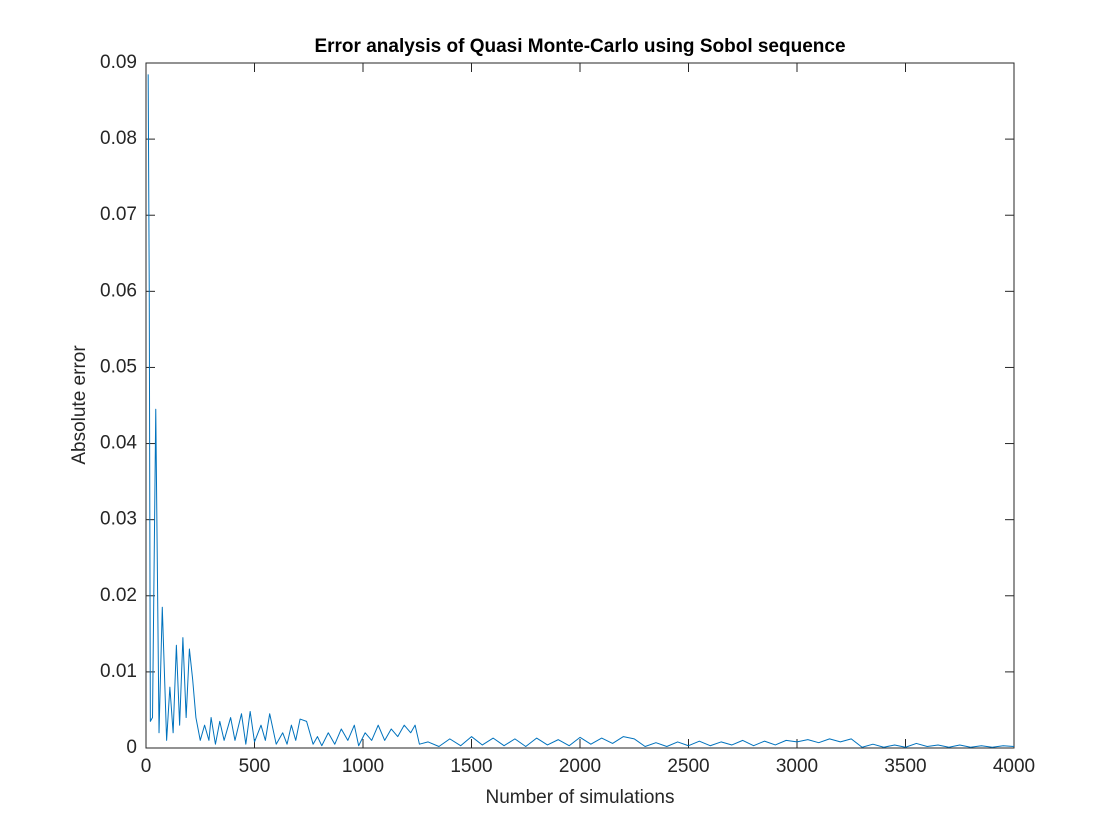 The height and width of the screenshot is (840, 1120). I want to click on y-tick-label: 0.06, so click(118, 290).